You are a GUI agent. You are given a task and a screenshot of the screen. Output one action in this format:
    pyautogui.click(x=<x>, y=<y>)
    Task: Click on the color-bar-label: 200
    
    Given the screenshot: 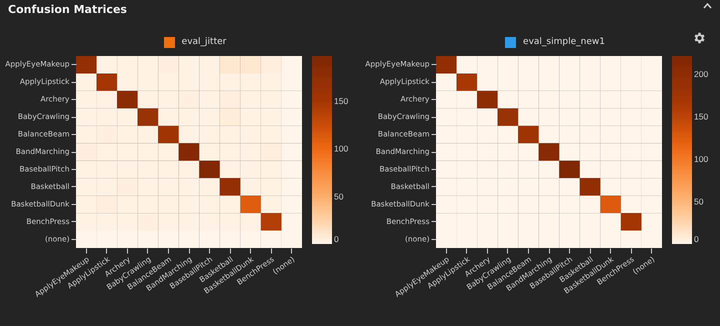 What is the action you would take?
    pyautogui.click(x=701, y=73)
    